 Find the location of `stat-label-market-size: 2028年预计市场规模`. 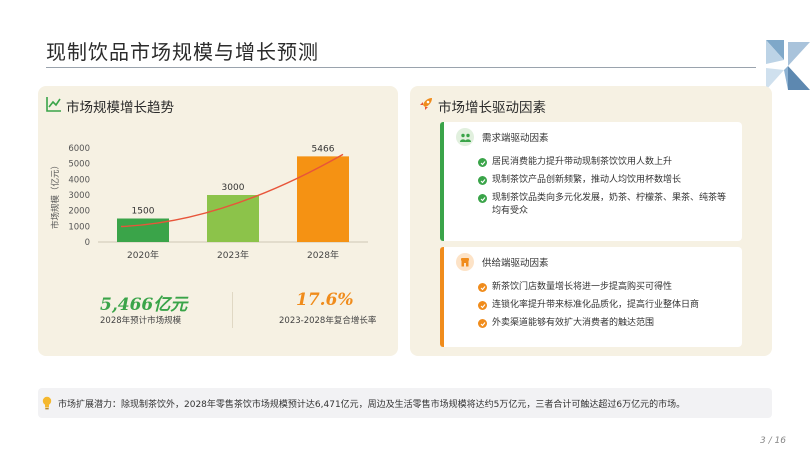

stat-label-market-size: 2028年预计市场规模 is located at coordinates (141, 321).